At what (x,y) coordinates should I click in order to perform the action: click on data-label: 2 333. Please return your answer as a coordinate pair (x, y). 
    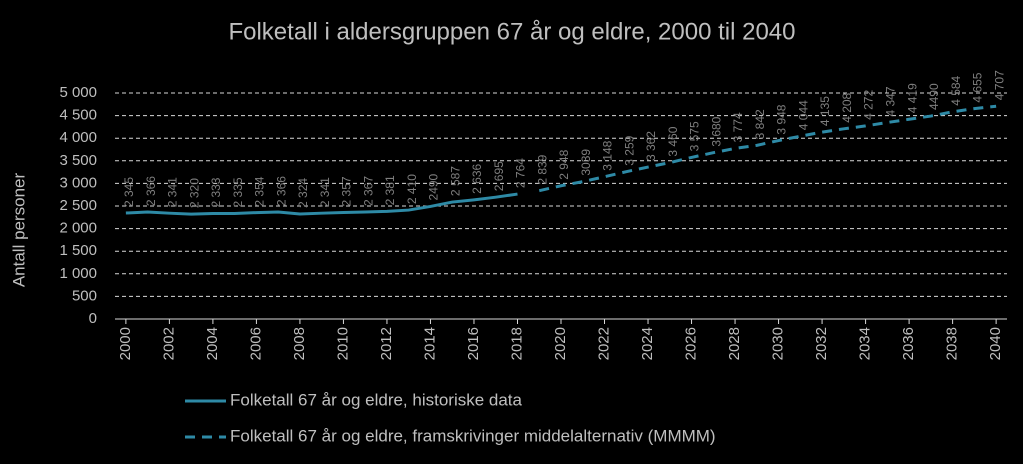
    Looking at the image, I should click on (216, 192).